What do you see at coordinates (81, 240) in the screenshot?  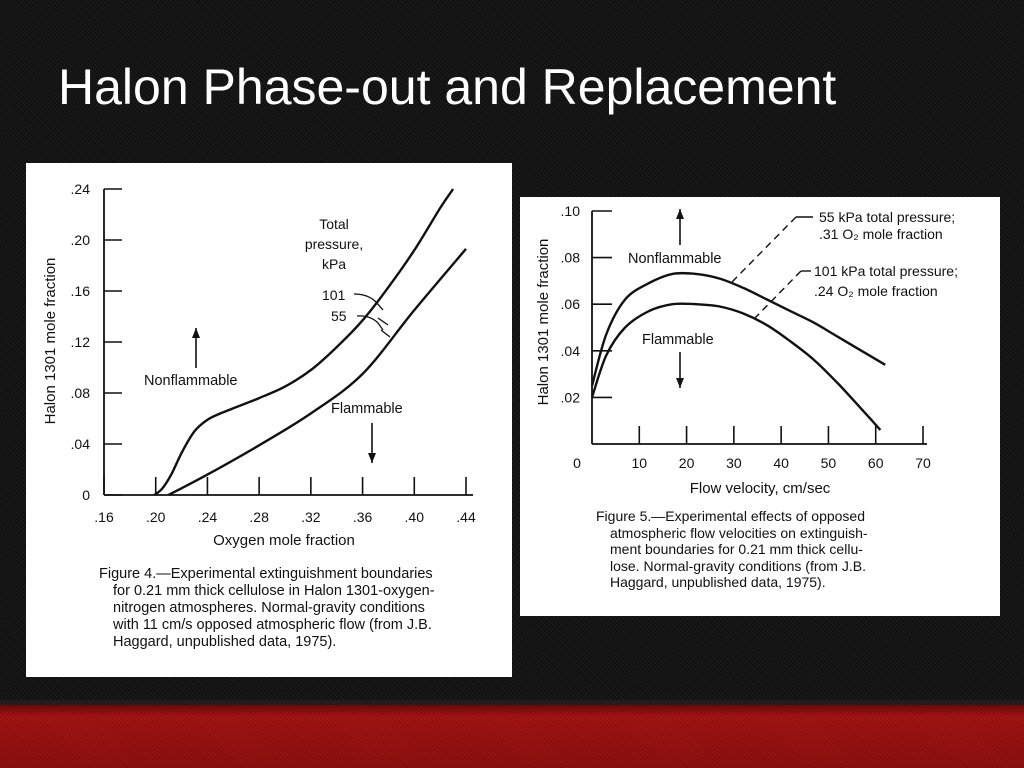 I see `y-tick-label: .20` at bounding box center [81, 240].